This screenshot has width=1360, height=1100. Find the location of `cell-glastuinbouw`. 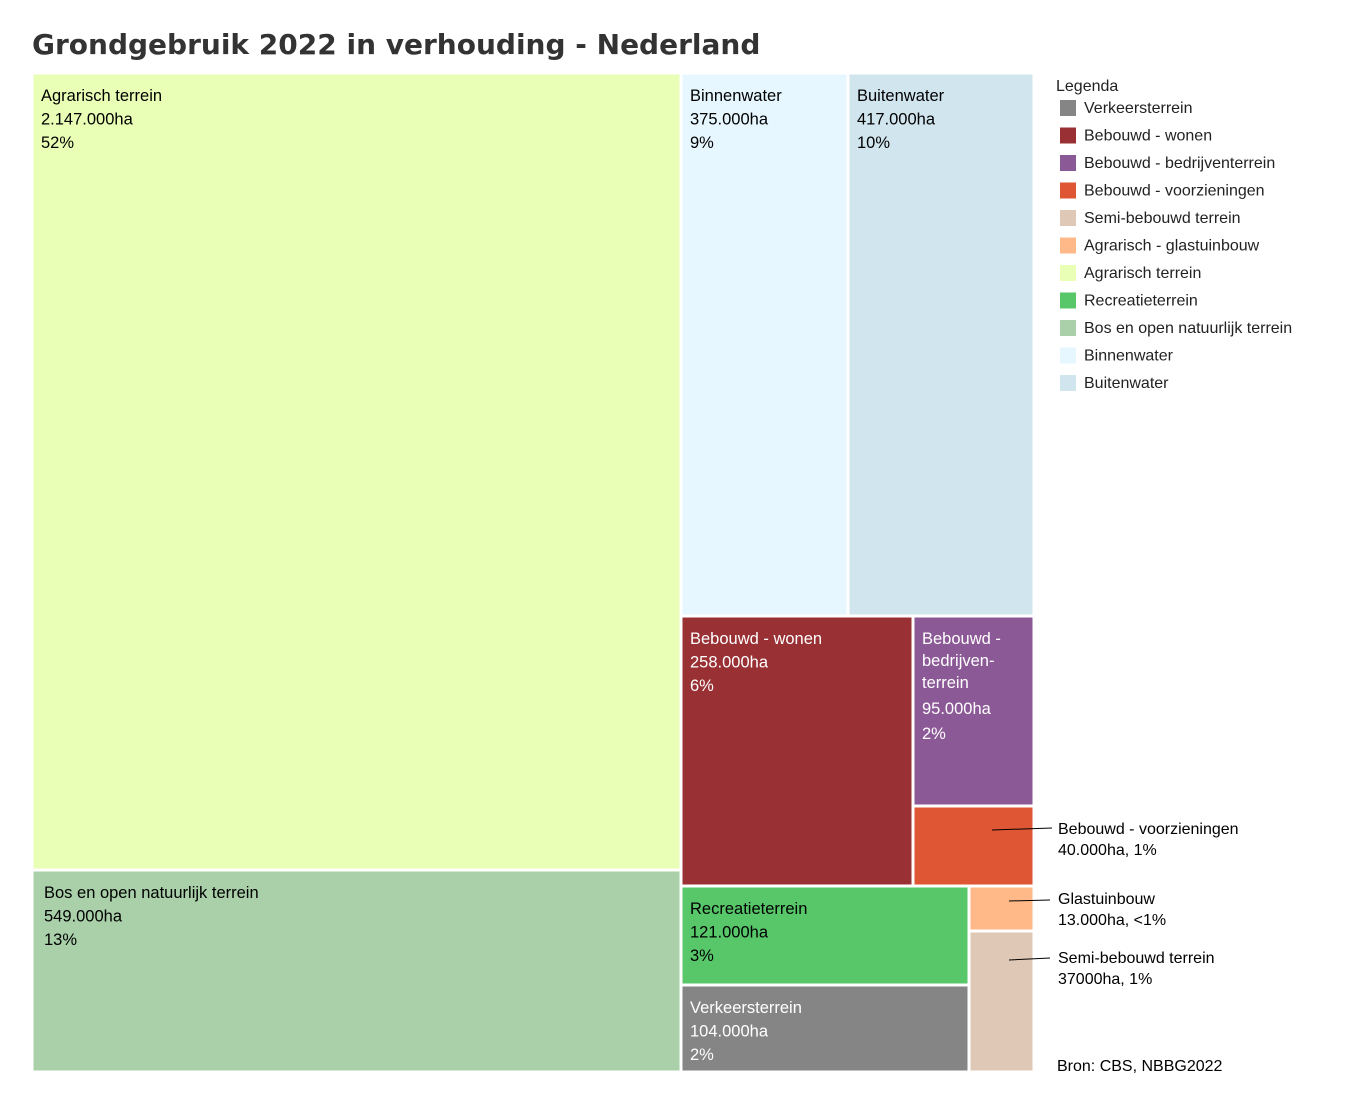

cell-glastuinbouw is located at coordinates (1001, 908).